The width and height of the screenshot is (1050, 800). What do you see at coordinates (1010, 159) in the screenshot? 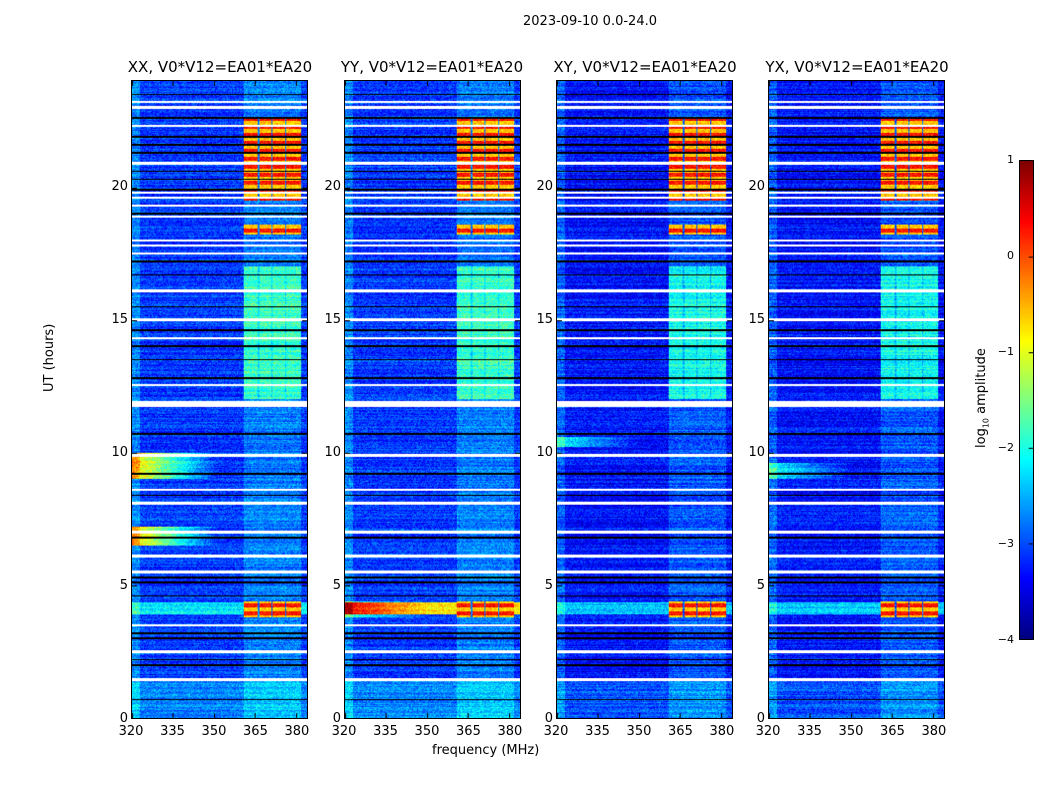
I see `colorbar-tick-label: 1` at bounding box center [1010, 159].